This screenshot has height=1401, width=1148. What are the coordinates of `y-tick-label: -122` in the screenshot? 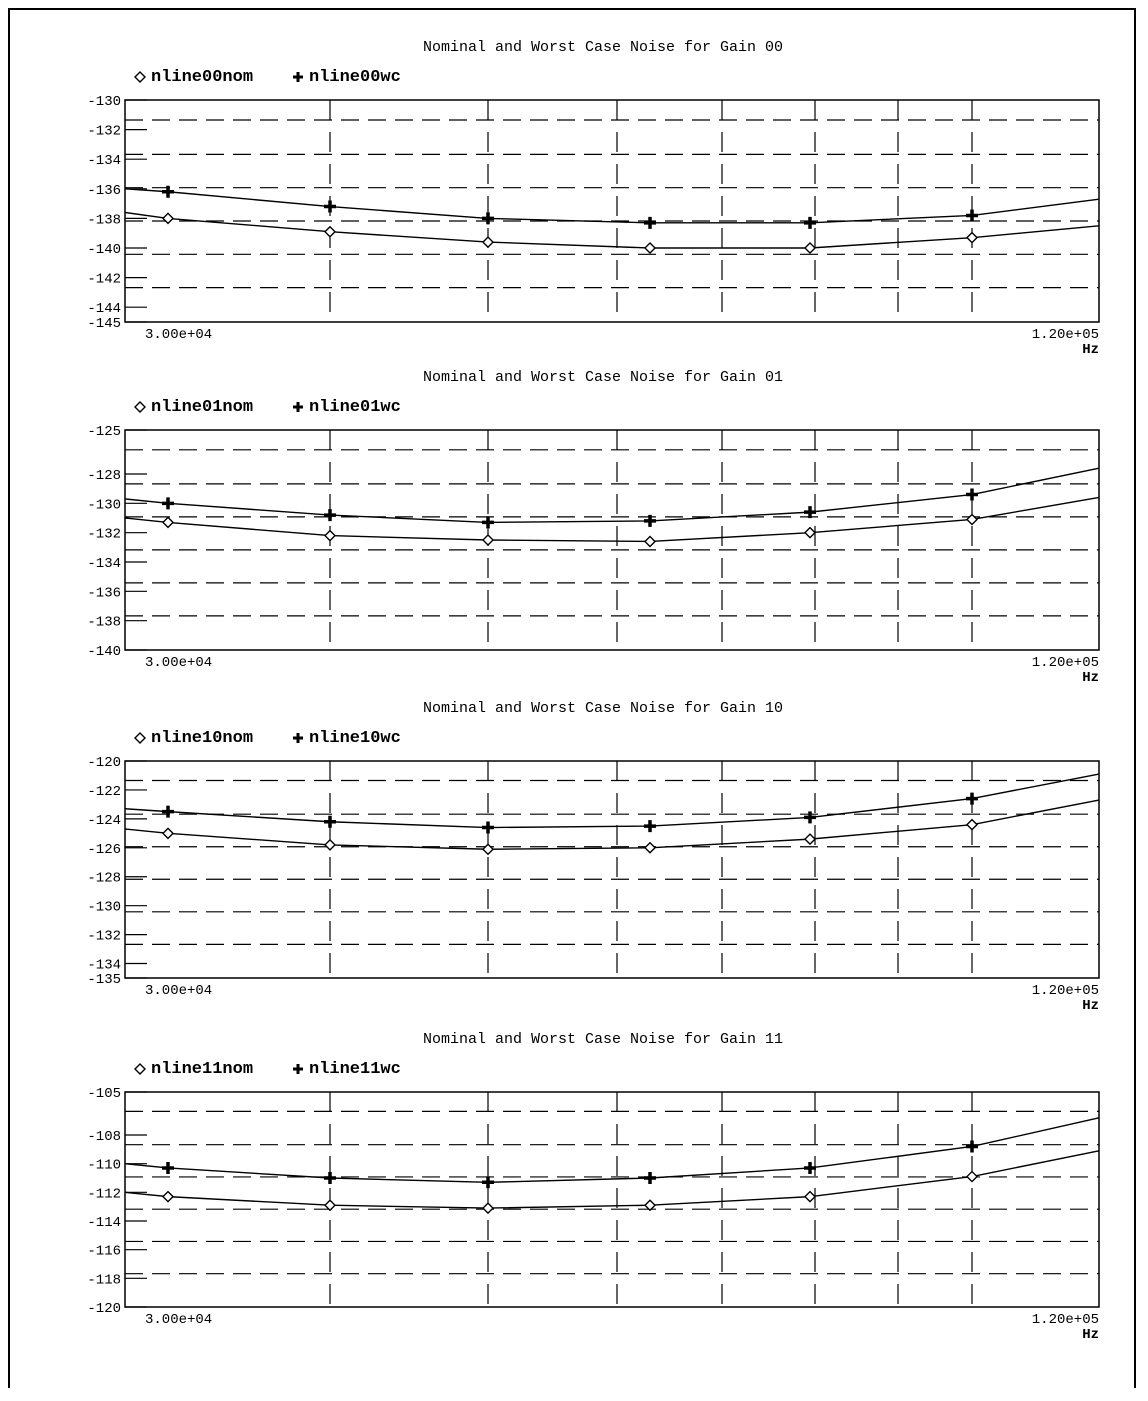 It's located at (104, 792).